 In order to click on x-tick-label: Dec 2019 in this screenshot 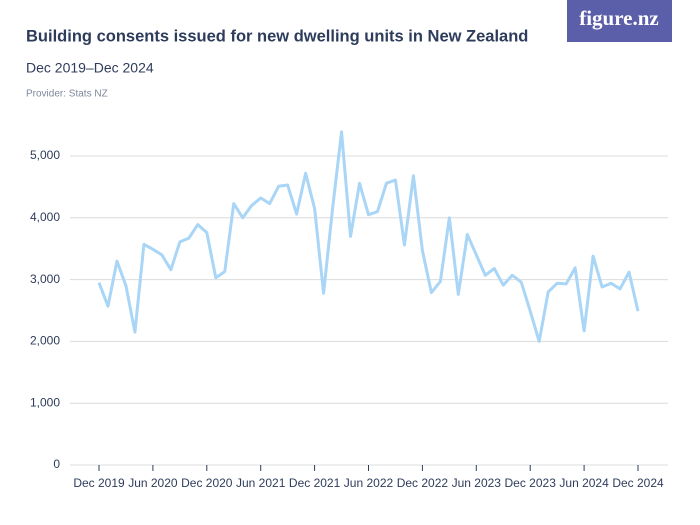, I will do `click(99, 483)`.